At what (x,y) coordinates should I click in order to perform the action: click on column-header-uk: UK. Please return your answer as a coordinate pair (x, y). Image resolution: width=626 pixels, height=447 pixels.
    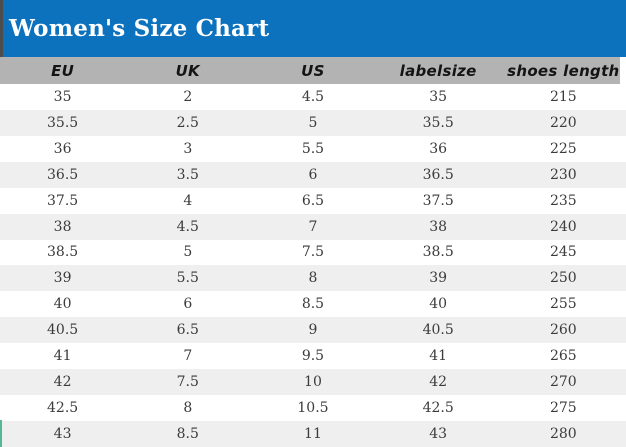
    Looking at the image, I should click on (187, 70).